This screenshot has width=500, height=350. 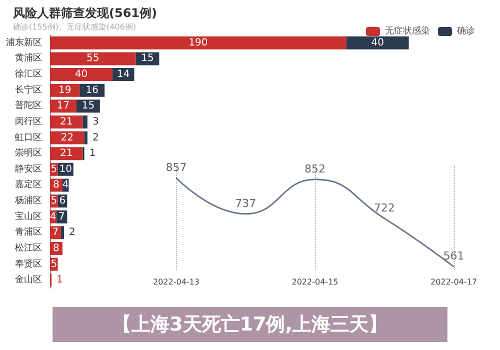 What do you see at coordinates (176, 167) in the screenshot?
I see `data-label: 857` at bounding box center [176, 167].